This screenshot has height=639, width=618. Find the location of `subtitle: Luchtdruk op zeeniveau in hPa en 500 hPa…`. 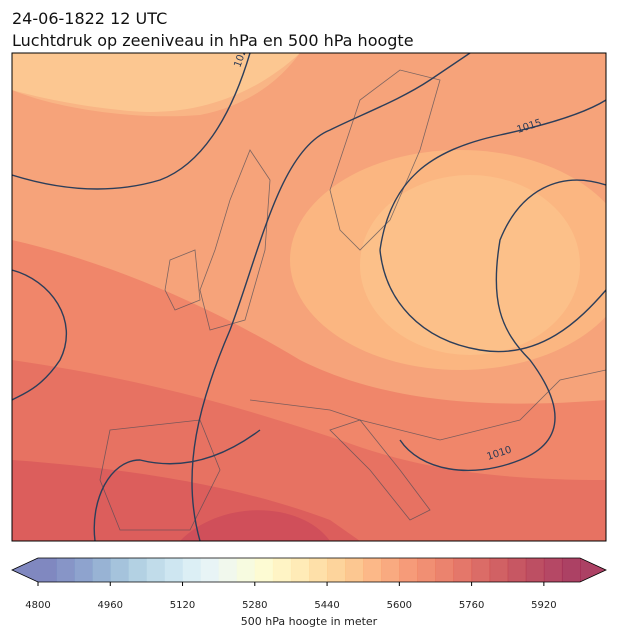

subtitle: Luchtdruk op zeeniveau in hPa en 500 hPa… is located at coordinates (213, 40).